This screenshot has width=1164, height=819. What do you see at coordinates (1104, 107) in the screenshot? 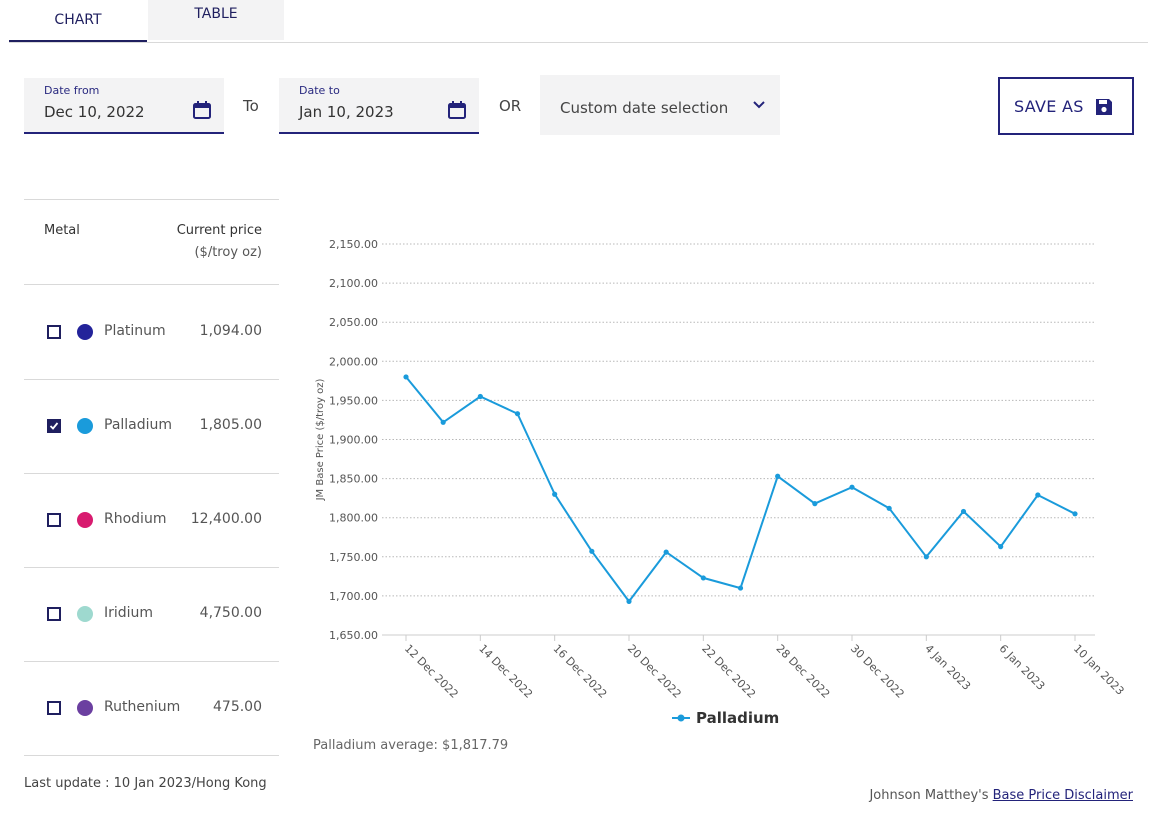
I see `floppy-disk-icon` at bounding box center [1104, 107].